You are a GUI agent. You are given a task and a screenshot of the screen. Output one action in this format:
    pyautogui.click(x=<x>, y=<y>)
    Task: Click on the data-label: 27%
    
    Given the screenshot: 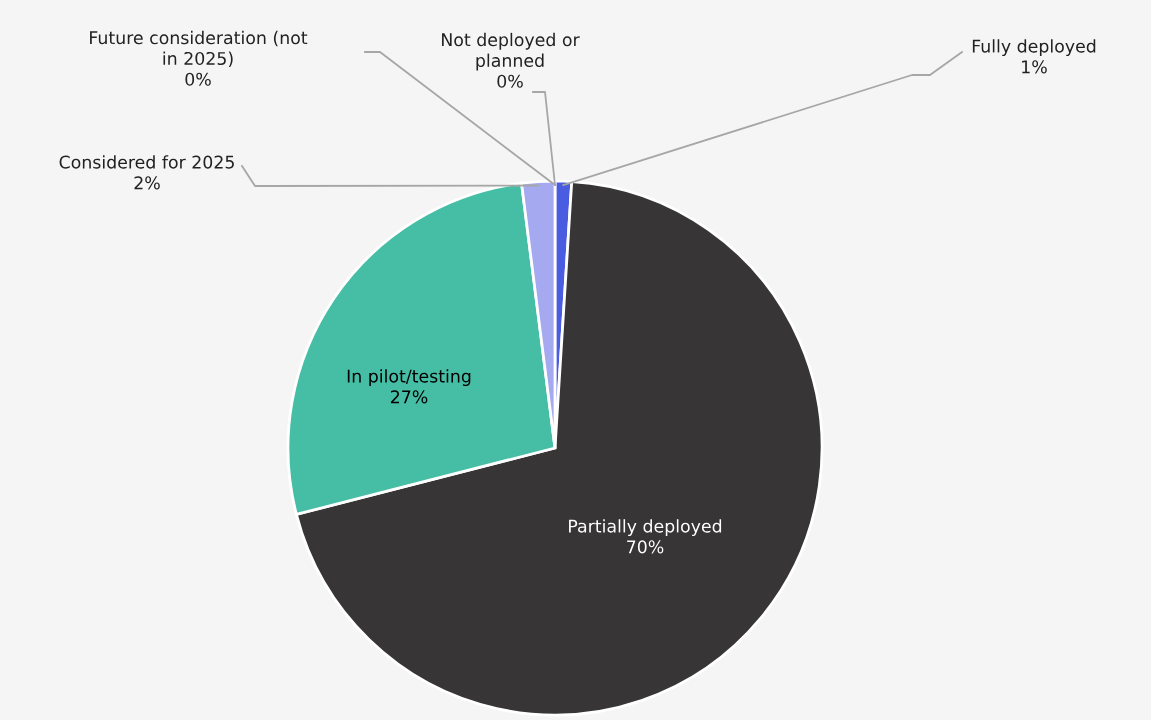 What is the action you would take?
    pyautogui.click(x=409, y=397)
    